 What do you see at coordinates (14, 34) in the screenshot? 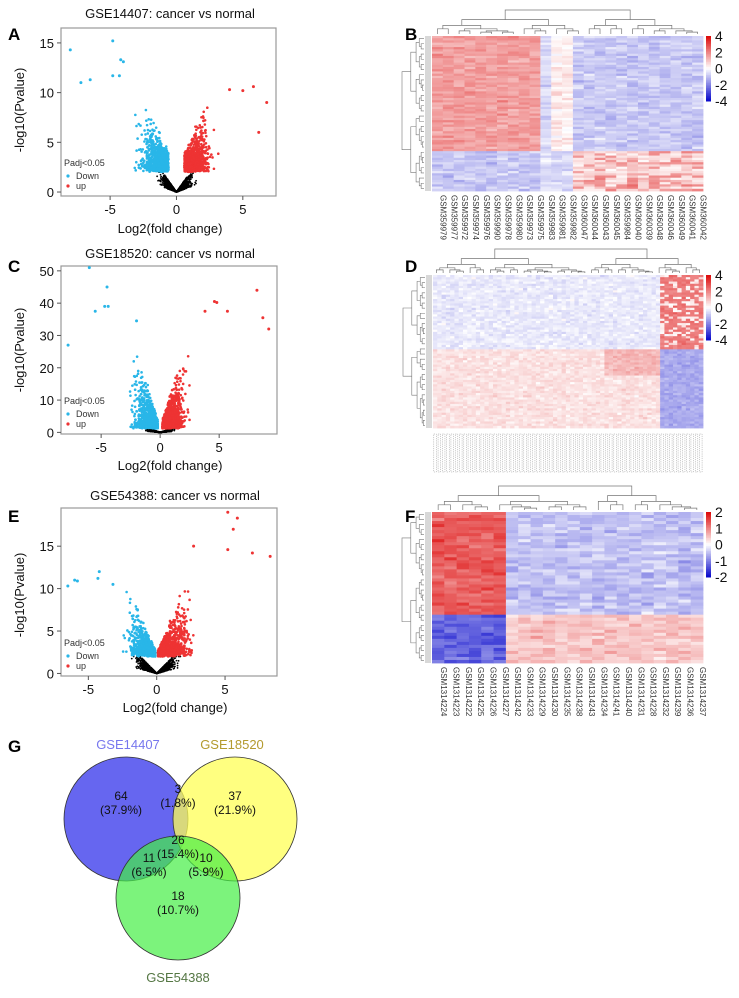
I see `panel-letter-a: A` at bounding box center [14, 34].